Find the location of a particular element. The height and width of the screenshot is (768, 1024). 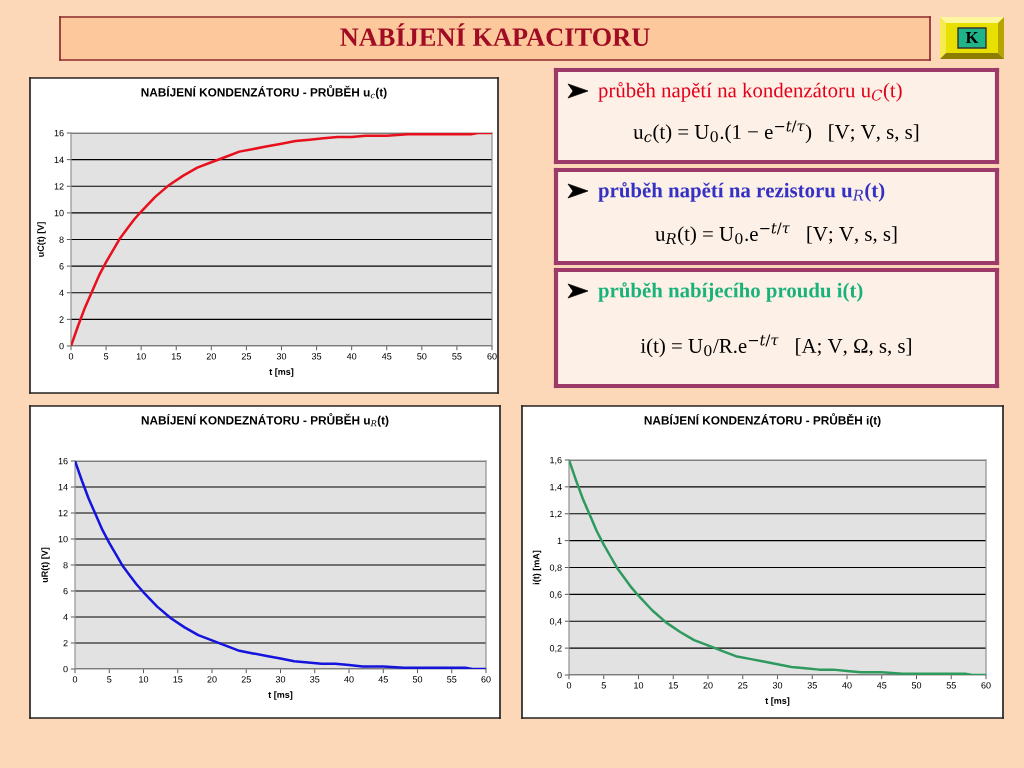

y-tick-label: 0,2 is located at coordinates (555, 649).